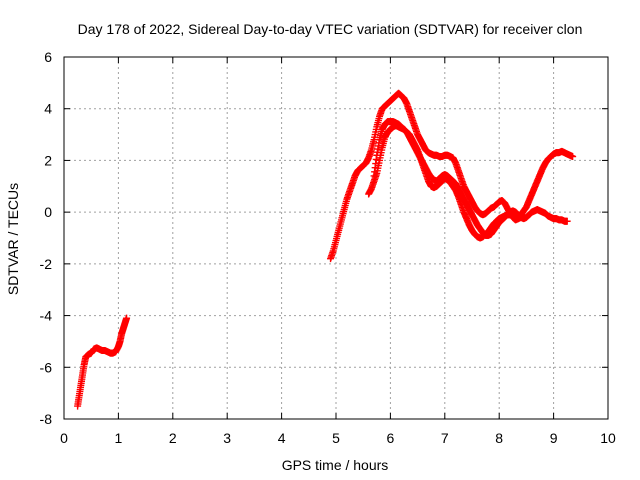 The height and width of the screenshot is (480, 640). Describe the element at coordinates (445, 438) in the screenshot. I see `x-tick-label: 7` at that location.